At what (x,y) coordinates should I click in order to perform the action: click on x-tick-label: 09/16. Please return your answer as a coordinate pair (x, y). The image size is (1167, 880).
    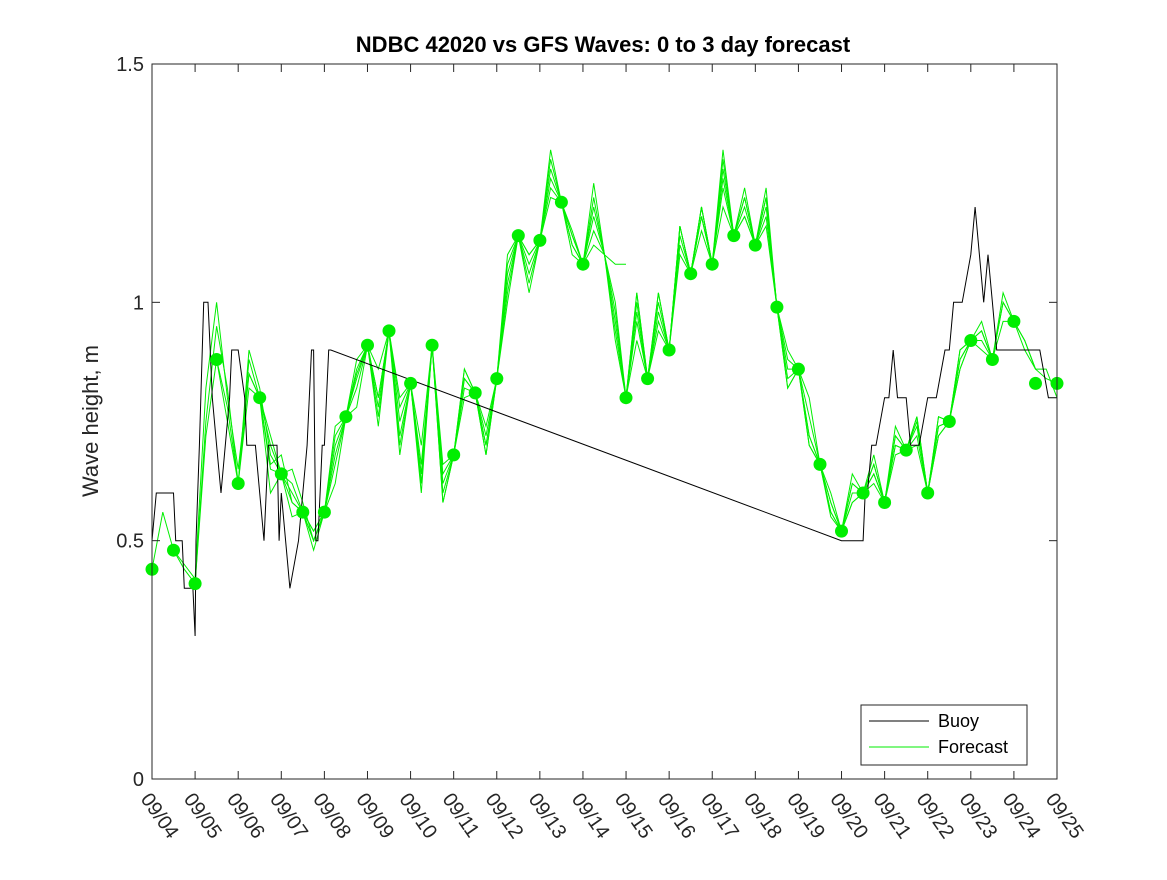
    Looking at the image, I should click on (676, 816).